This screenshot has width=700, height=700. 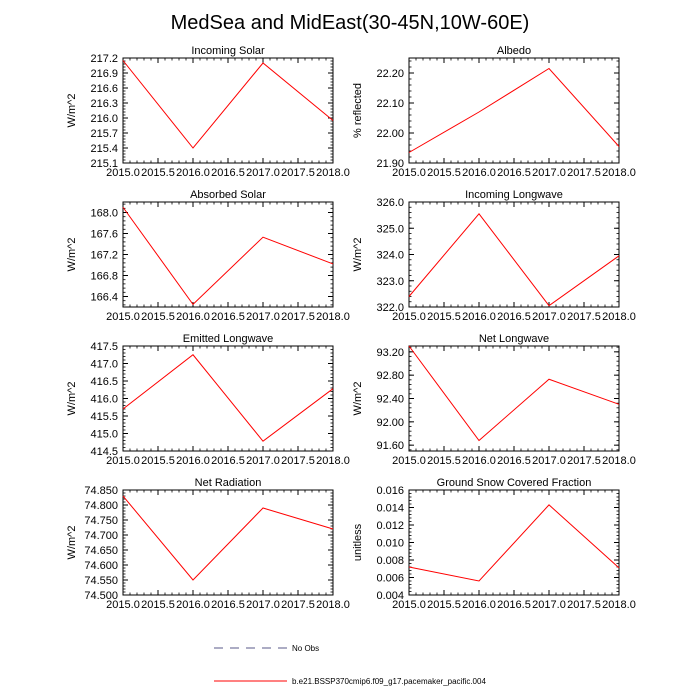 I want to click on y-tick-label: 215.1, so click(x=104, y=164).